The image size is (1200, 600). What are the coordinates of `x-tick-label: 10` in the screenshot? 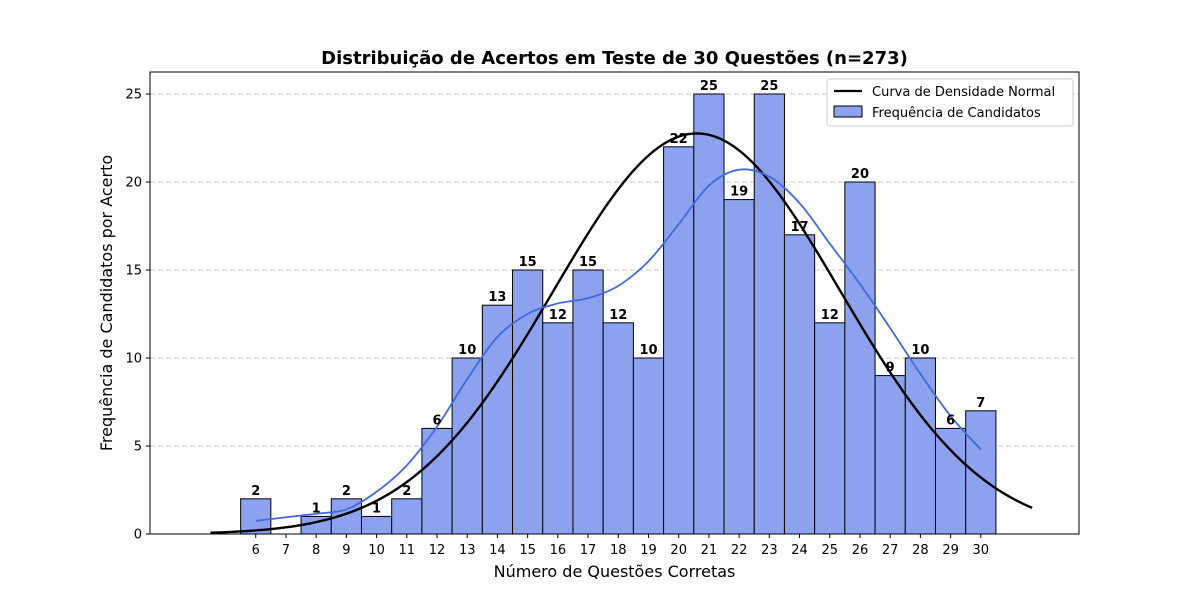 It's located at (376, 550).